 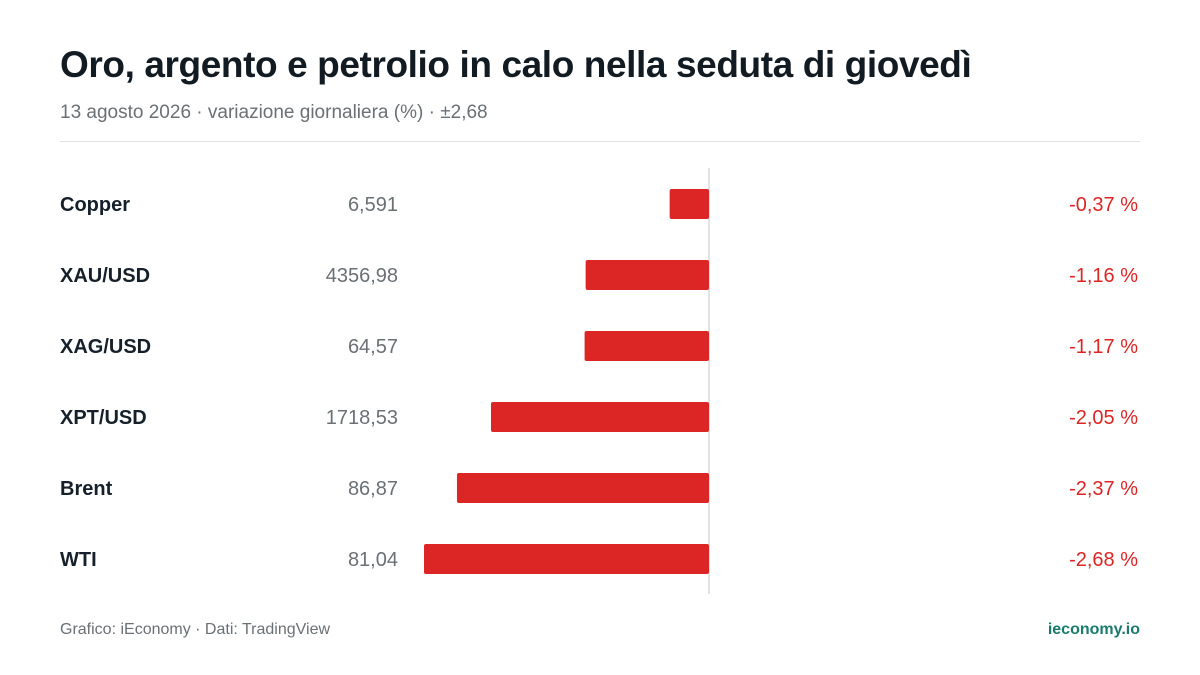 I want to click on category-label: XAU/USD, so click(x=105, y=276).